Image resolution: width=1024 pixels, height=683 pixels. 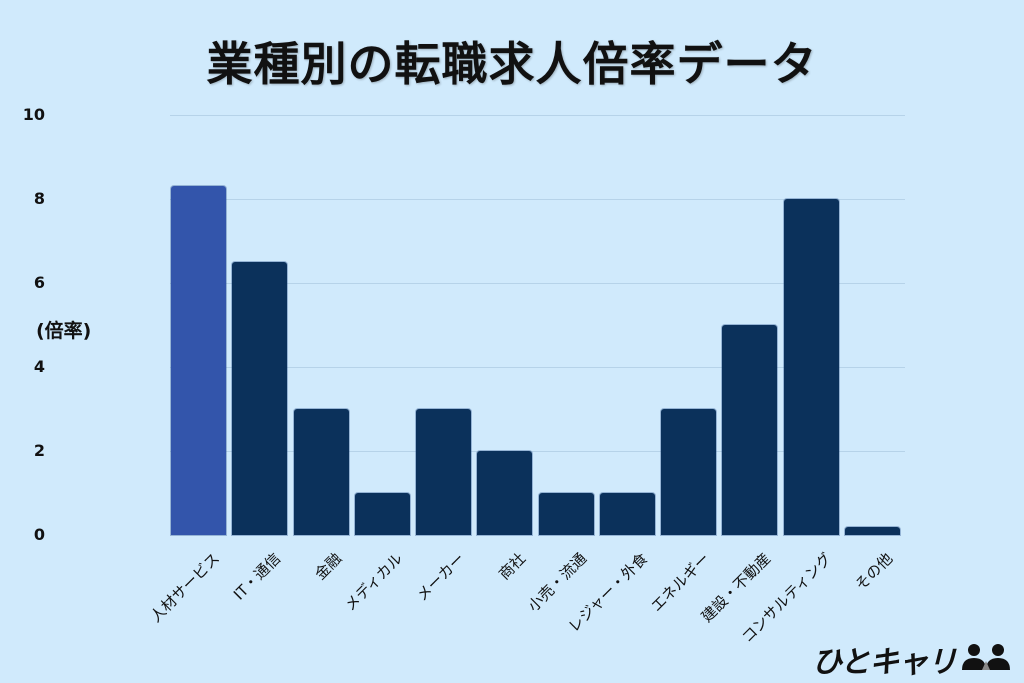 What do you see at coordinates (39, 450) in the screenshot?
I see `y-tick-label: 2` at bounding box center [39, 450].